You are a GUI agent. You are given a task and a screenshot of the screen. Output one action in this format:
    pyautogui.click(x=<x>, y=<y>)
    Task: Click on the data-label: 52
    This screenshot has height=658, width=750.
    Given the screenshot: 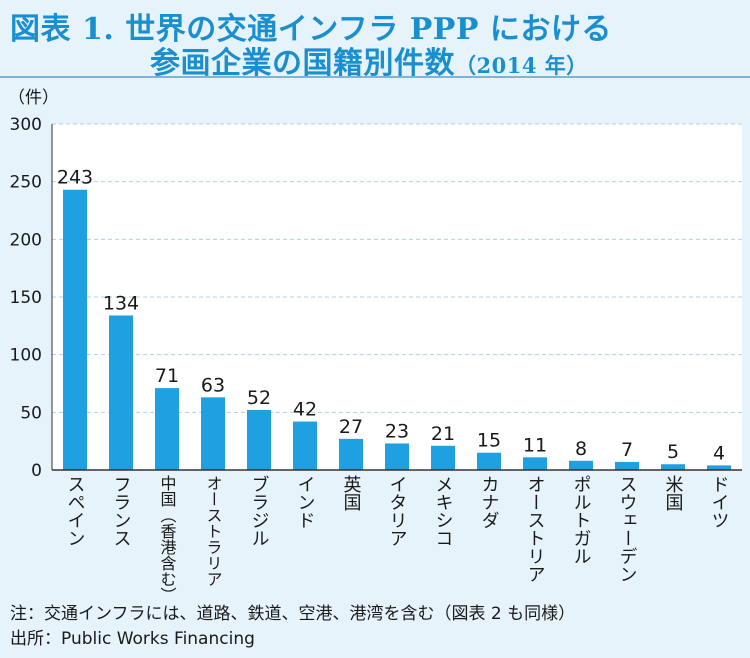 What is the action you would take?
    pyautogui.click(x=259, y=398)
    